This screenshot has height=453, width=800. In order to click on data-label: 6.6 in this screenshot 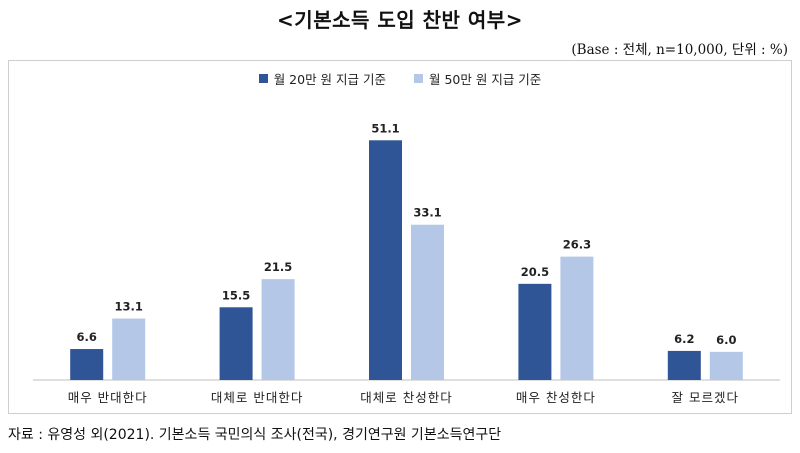, I will do `click(87, 337)`.